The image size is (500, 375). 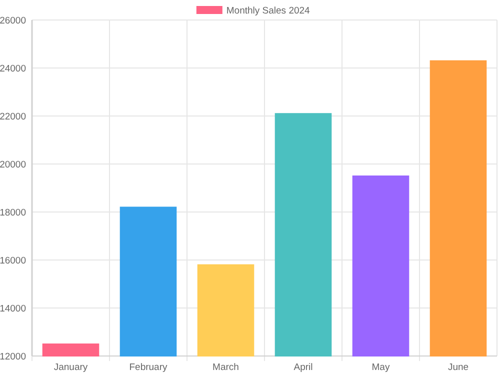 I want to click on y-tick-label: 26000, so click(x=13, y=20).